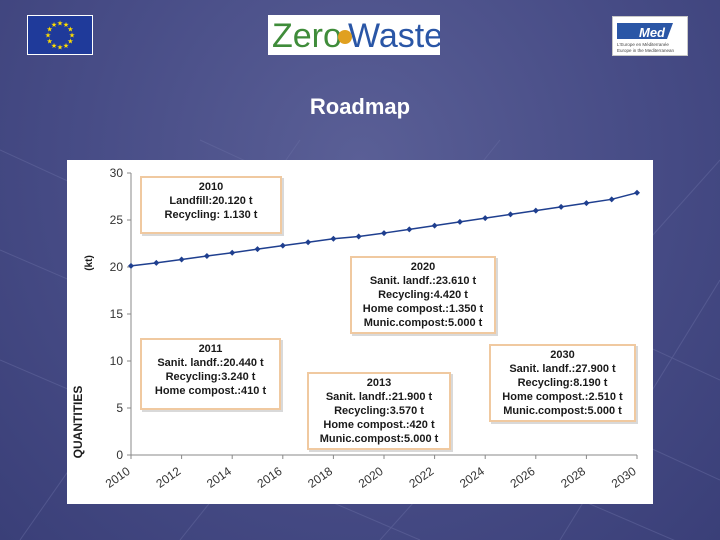  Describe the element at coordinates (78, 422) in the screenshot. I see `y-axis-label: QUANTITIES` at that location.